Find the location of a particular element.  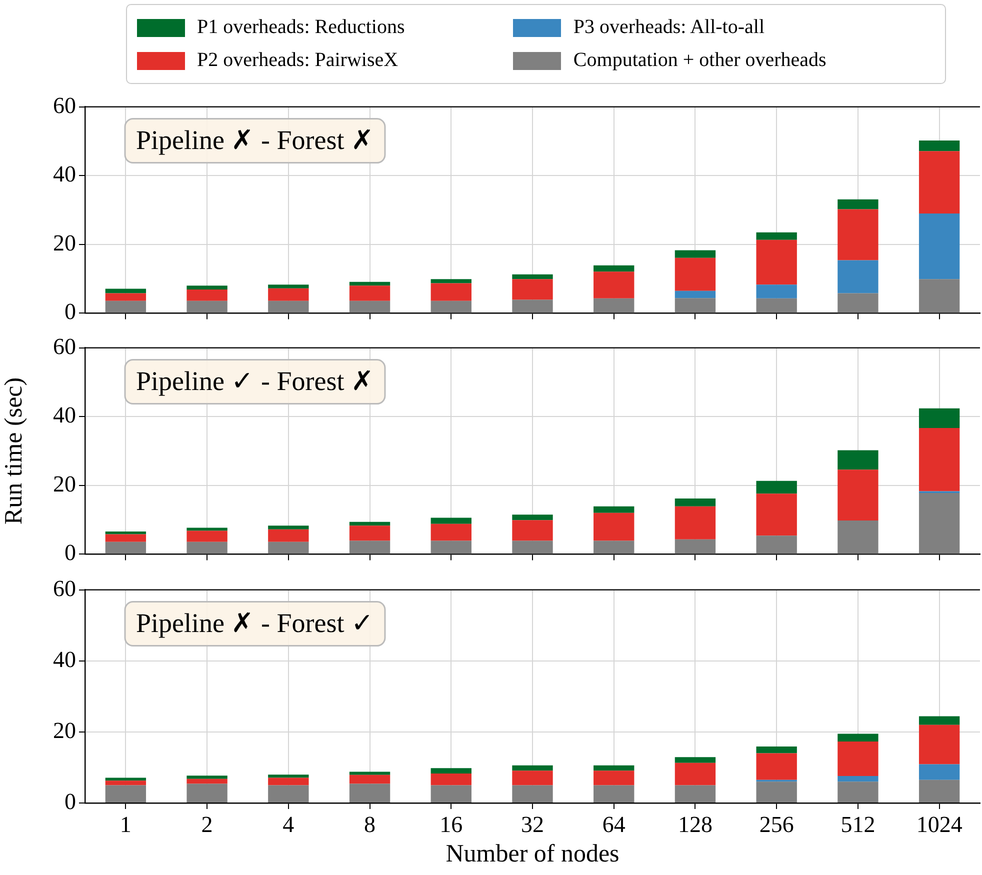

x-axis-title: Number of nodes is located at coordinates (533, 854).